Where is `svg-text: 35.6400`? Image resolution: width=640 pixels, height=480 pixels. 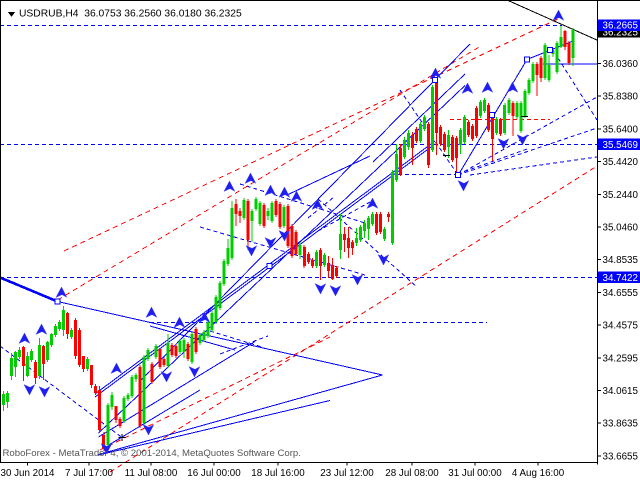 svg-text: 35.6400 is located at coordinates (621, 129).